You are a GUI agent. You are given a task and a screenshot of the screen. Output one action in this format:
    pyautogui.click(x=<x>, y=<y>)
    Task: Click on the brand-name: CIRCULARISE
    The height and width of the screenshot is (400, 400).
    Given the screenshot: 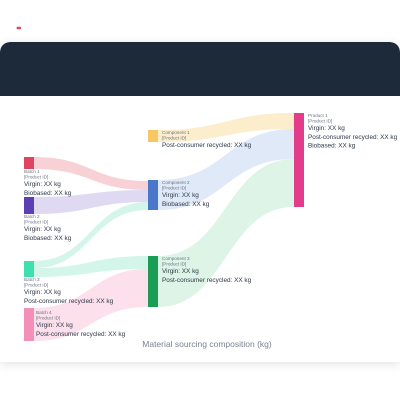 What is the action you would take?
    pyautogui.click(x=80, y=28)
    